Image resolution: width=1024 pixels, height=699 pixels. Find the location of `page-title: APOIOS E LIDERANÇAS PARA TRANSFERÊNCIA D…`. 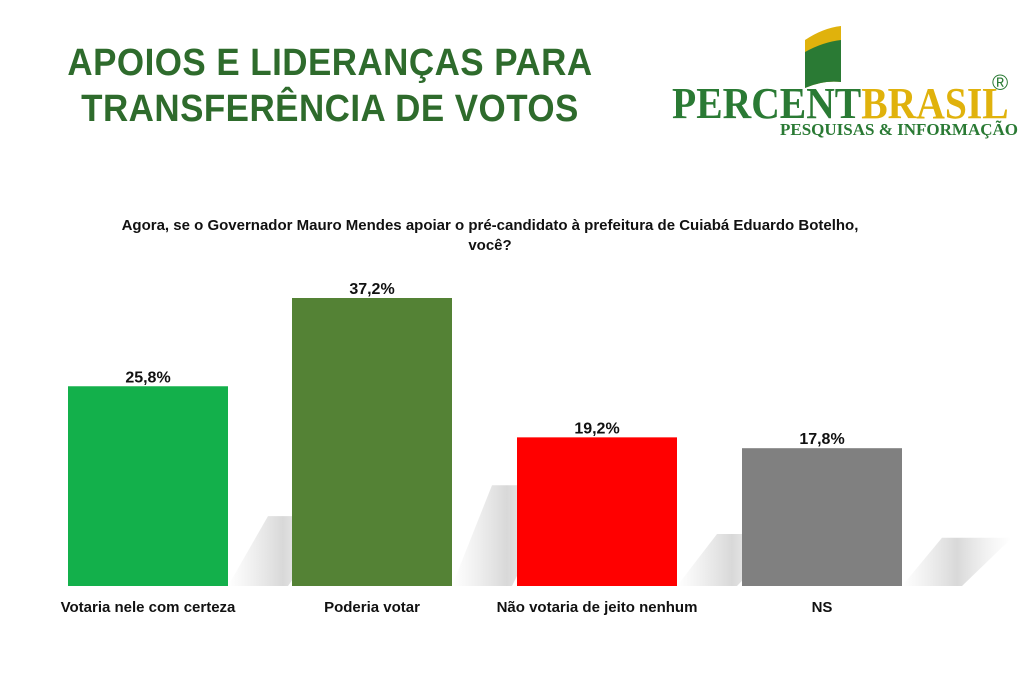

page-title: APOIOS E LIDERANÇAS PARA TRANSFERÊNCIA D… is located at coordinates (330, 86).